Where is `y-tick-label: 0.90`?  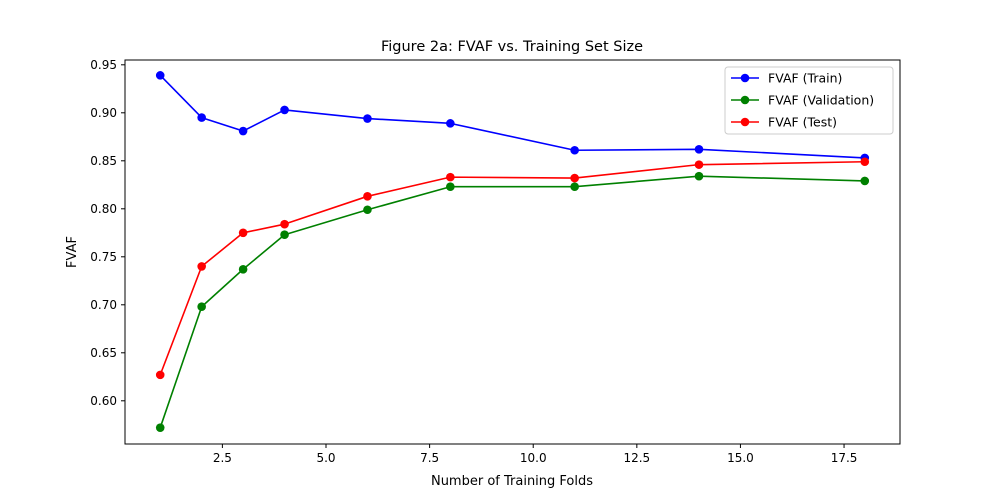
y-tick-label: 0.90 is located at coordinates (103, 113).